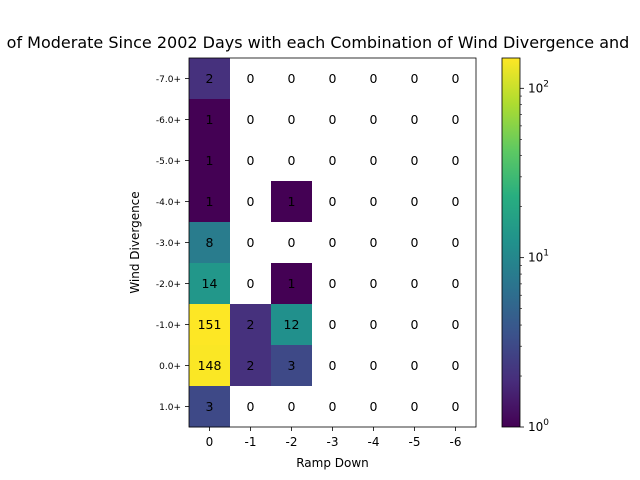  I want to click on colorbar-ticks: 10⁰ 10¹ 10², so click(534, 256).